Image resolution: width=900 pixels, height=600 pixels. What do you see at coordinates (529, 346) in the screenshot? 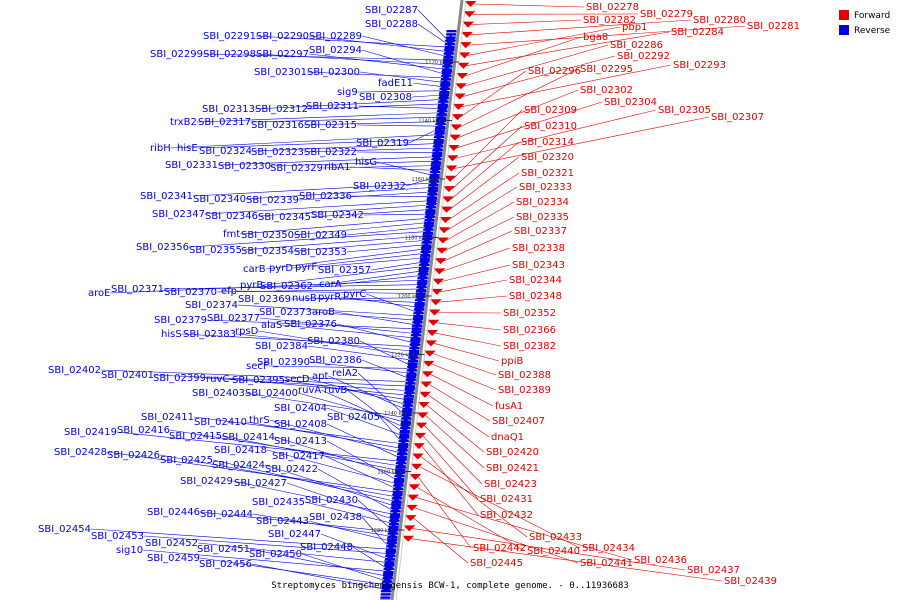
I see `forward-gene-label: SBI_02382` at bounding box center [529, 346].